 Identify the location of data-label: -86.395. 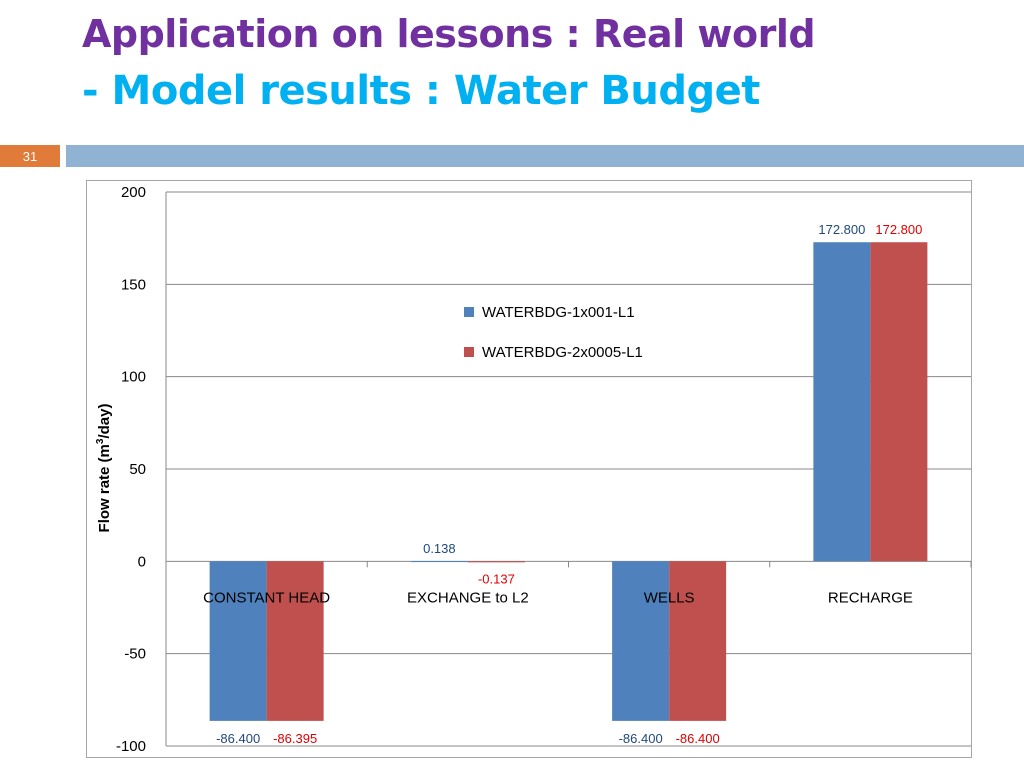
(295, 738).